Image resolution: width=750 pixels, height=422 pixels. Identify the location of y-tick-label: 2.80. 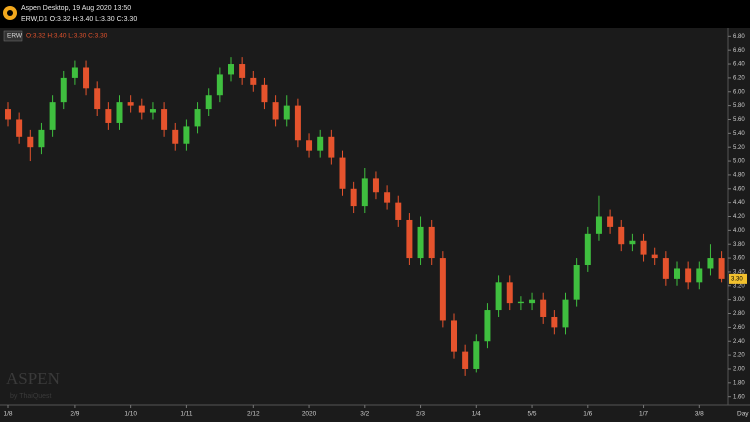
(739, 314).